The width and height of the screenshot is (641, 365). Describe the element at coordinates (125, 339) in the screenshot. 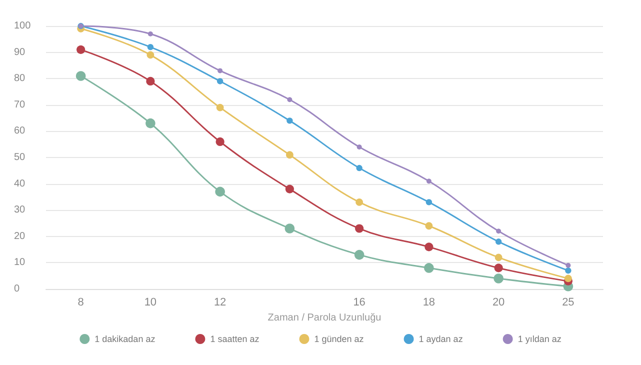

I see `legend-label: 1 dakikadan az` at that location.